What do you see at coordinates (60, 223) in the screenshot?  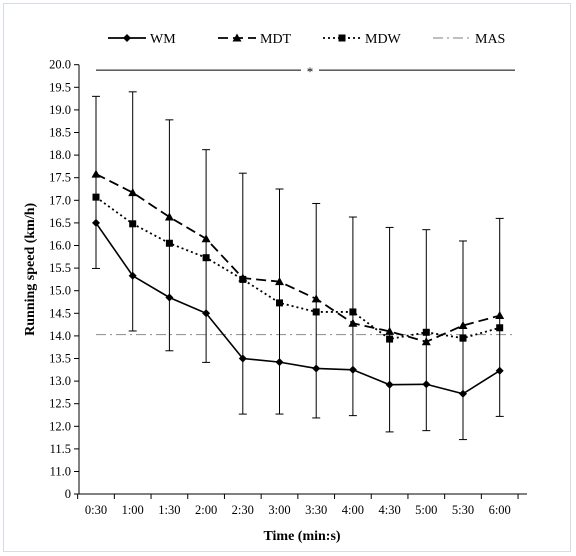 I see `y-tick-label: 16.5` at bounding box center [60, 223].